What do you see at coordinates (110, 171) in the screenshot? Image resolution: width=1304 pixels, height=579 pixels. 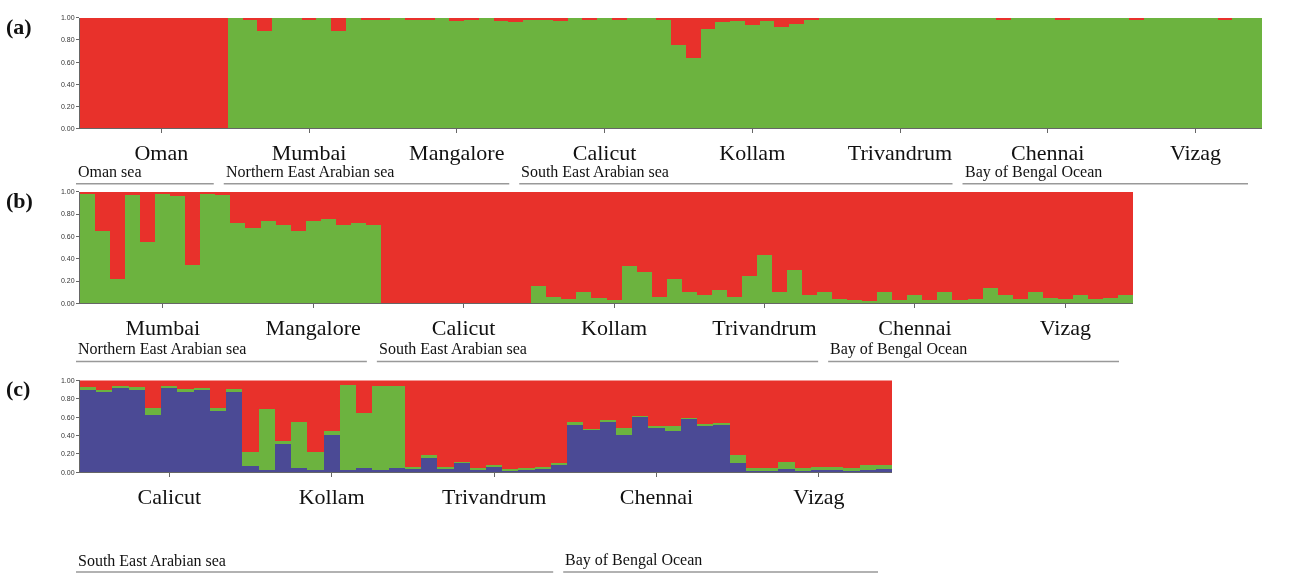 I see `text: Oman sea` at bounding box center [110, 171].